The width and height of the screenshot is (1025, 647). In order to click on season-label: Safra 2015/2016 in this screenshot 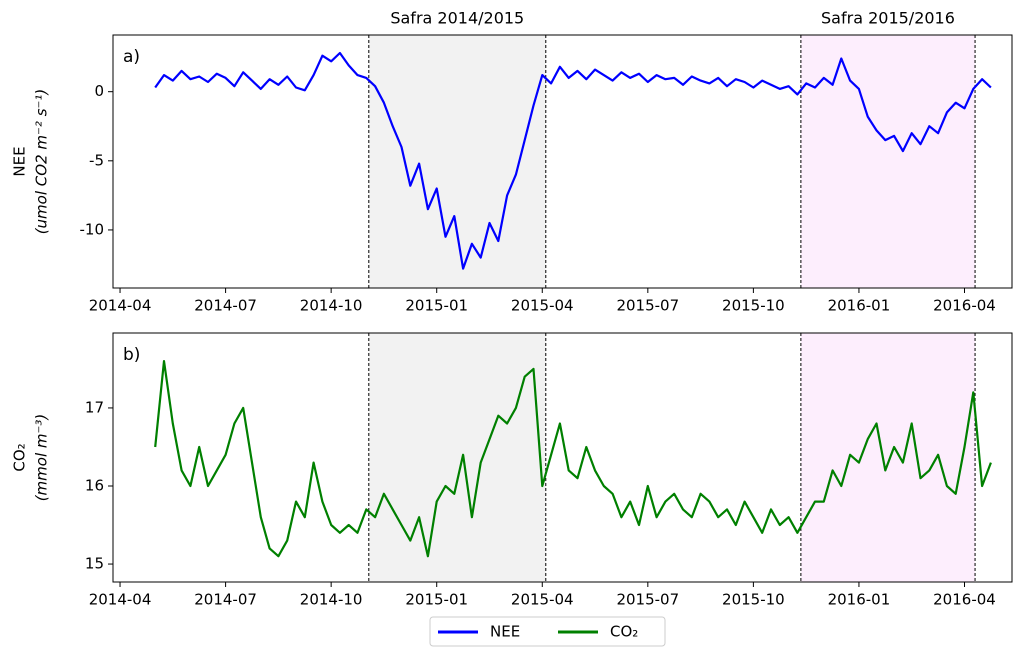, I will do `click(888, 18)`.